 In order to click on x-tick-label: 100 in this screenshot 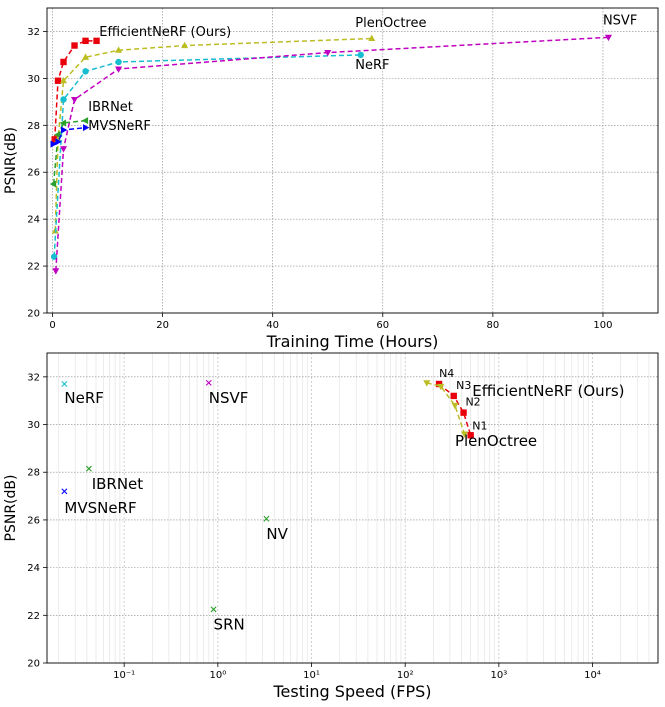, I will do `click(602, 325)`.